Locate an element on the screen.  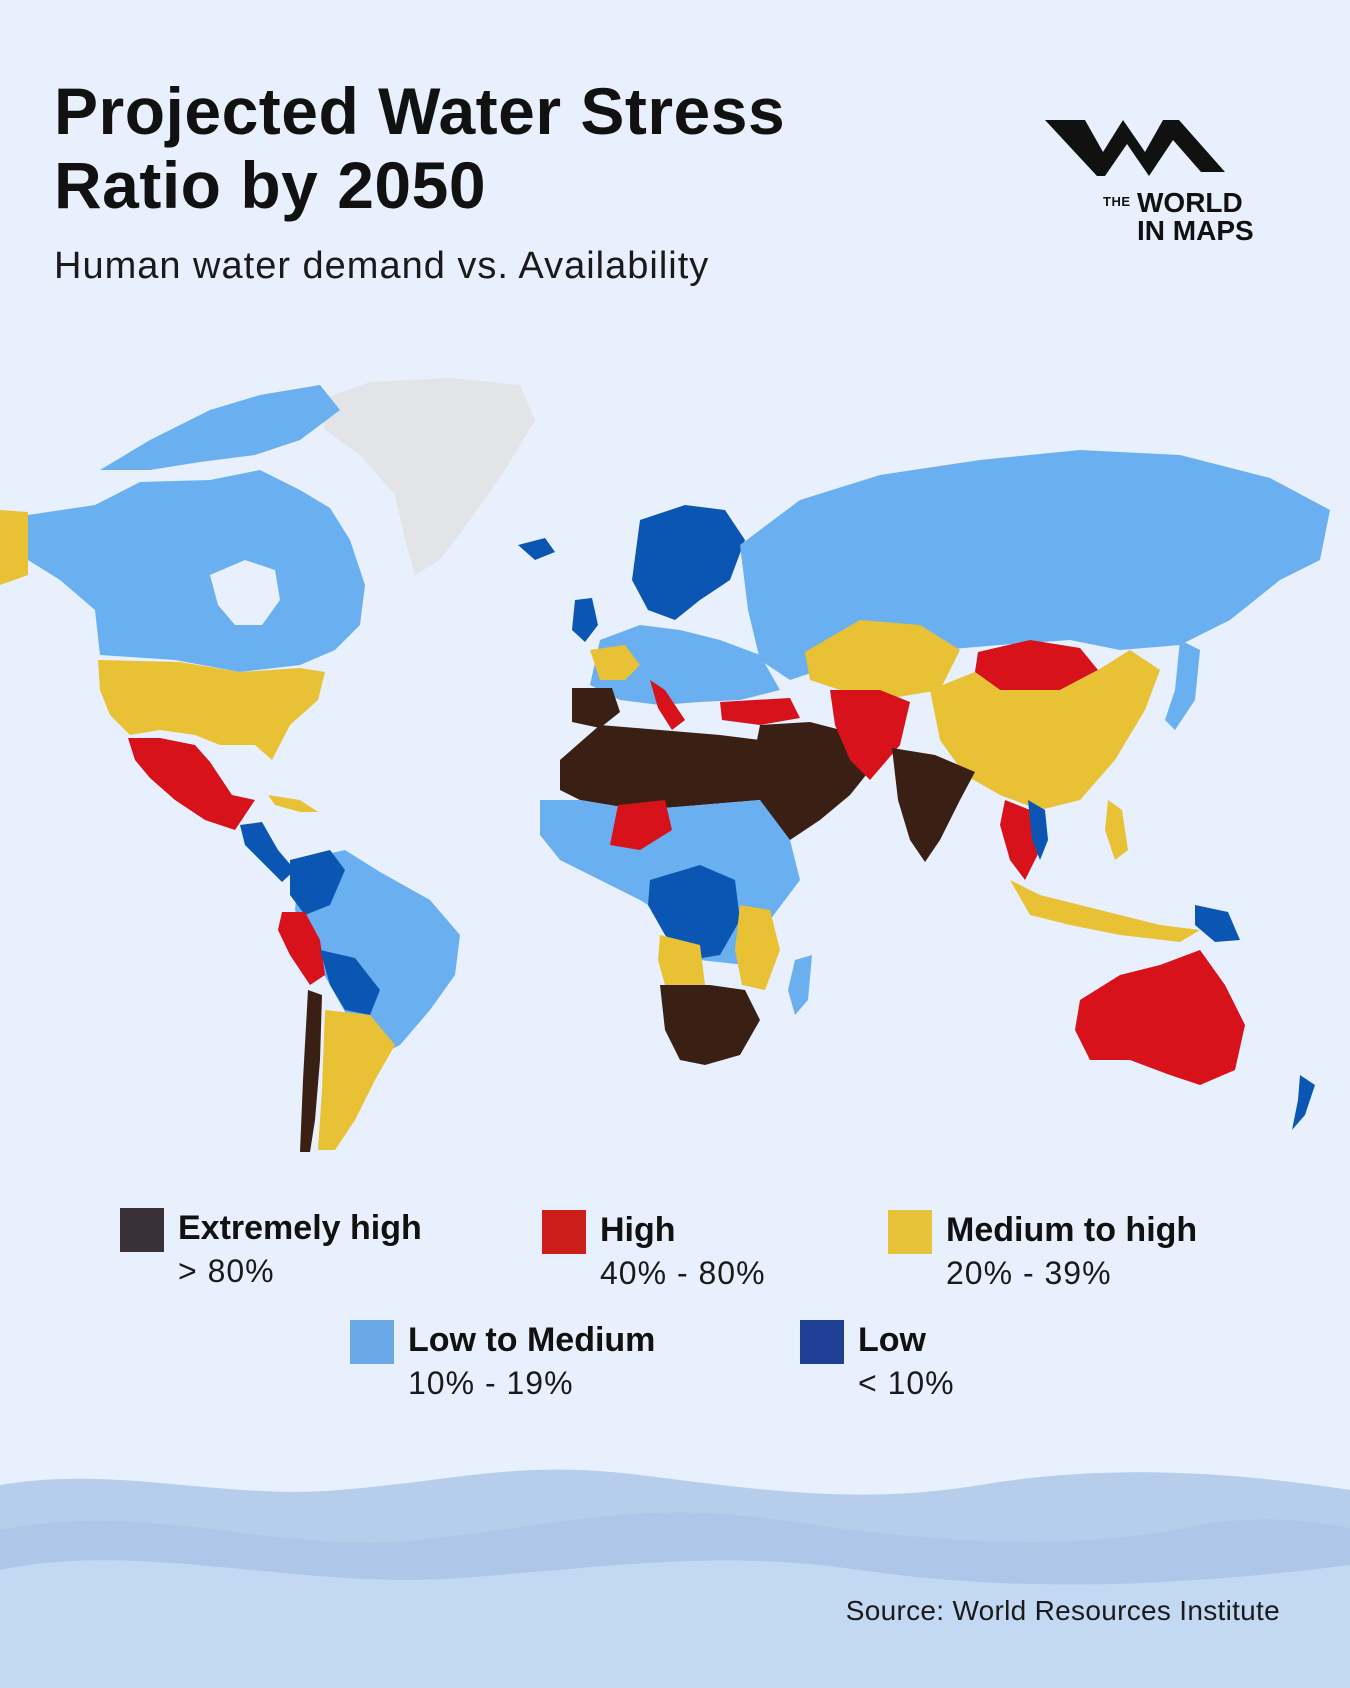
legend-label: Low is located at coordinates (892, 1340).